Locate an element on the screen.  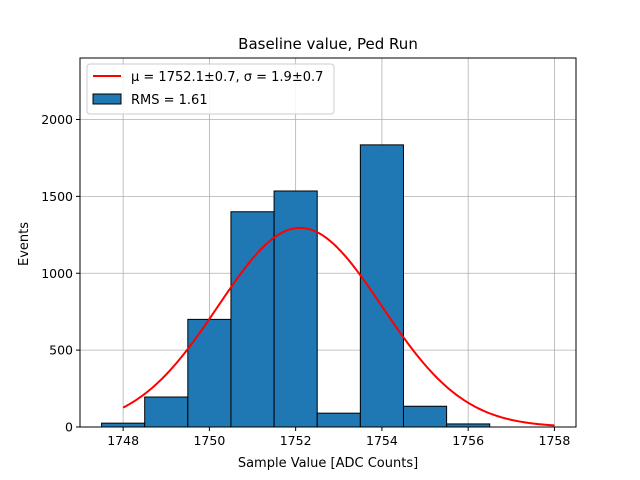
chart-title: Baseline value, Ped Run is located at coordinates (328, 44).